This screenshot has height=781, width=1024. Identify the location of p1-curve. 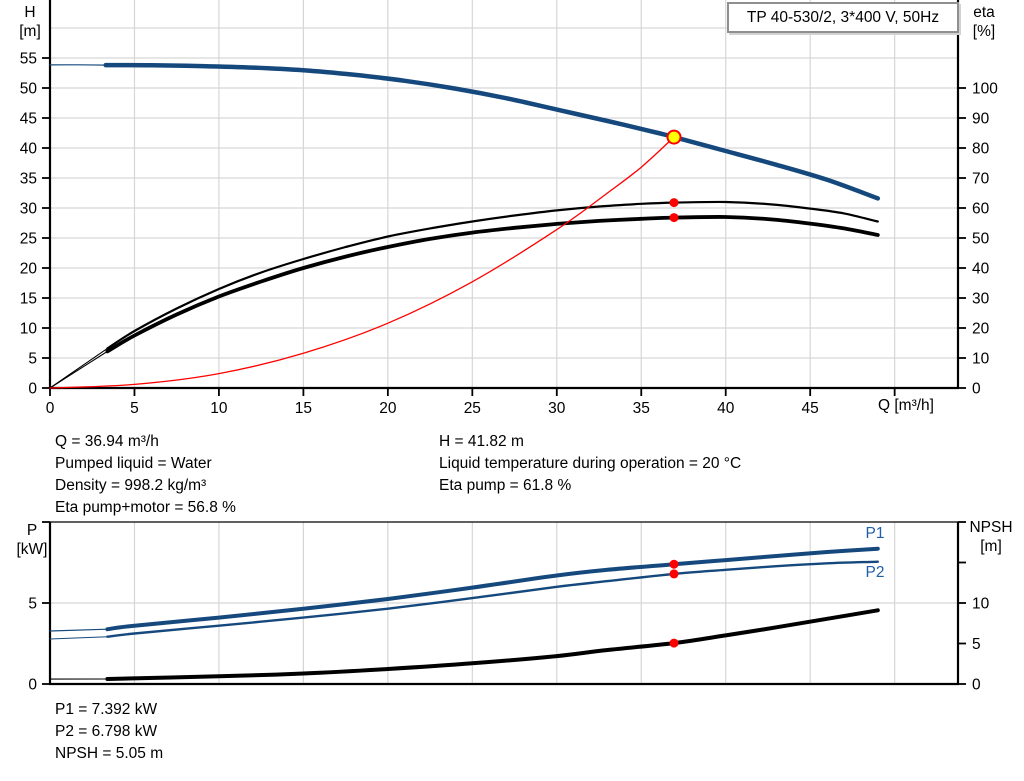
(492, 589).